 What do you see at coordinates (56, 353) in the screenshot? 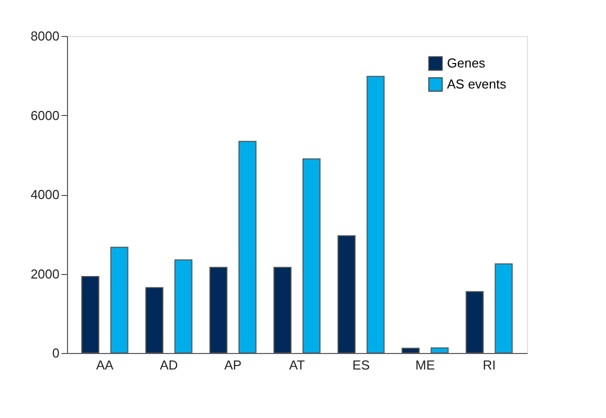
I see `y-tick-label: 0` at bounding box center [56, 353].